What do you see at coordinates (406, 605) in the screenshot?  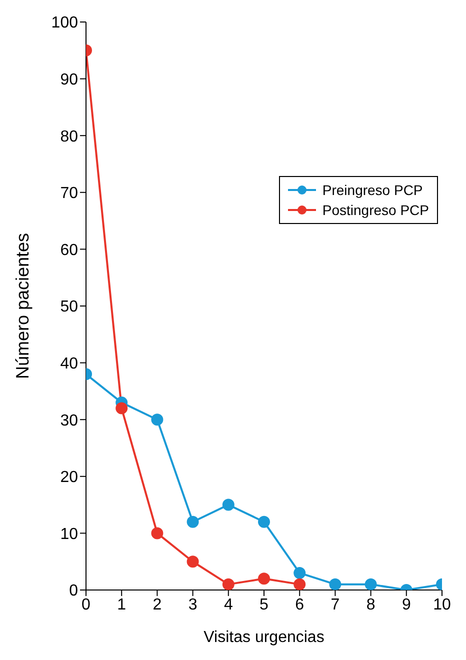 I see `x-tick-label: 9` at bounding box center [406, 605].